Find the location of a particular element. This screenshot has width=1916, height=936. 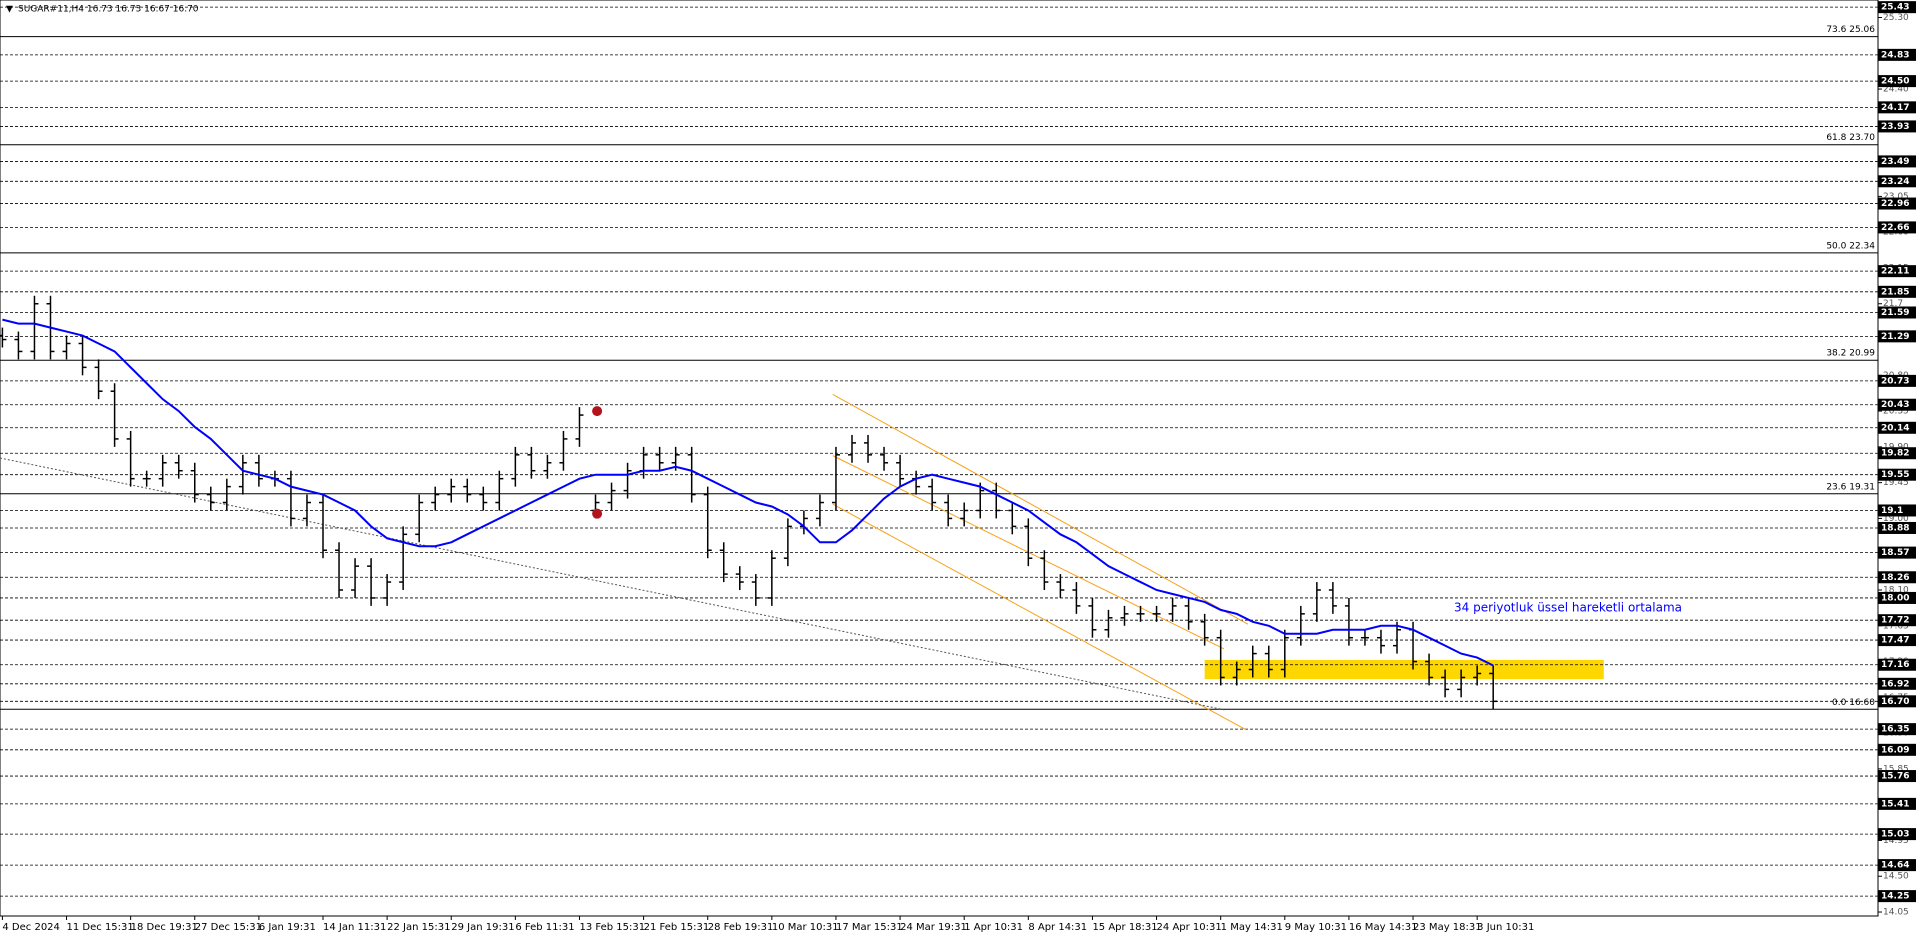

x-tick-label: 4 Dec 2024 is located at coordinates (31, 927).